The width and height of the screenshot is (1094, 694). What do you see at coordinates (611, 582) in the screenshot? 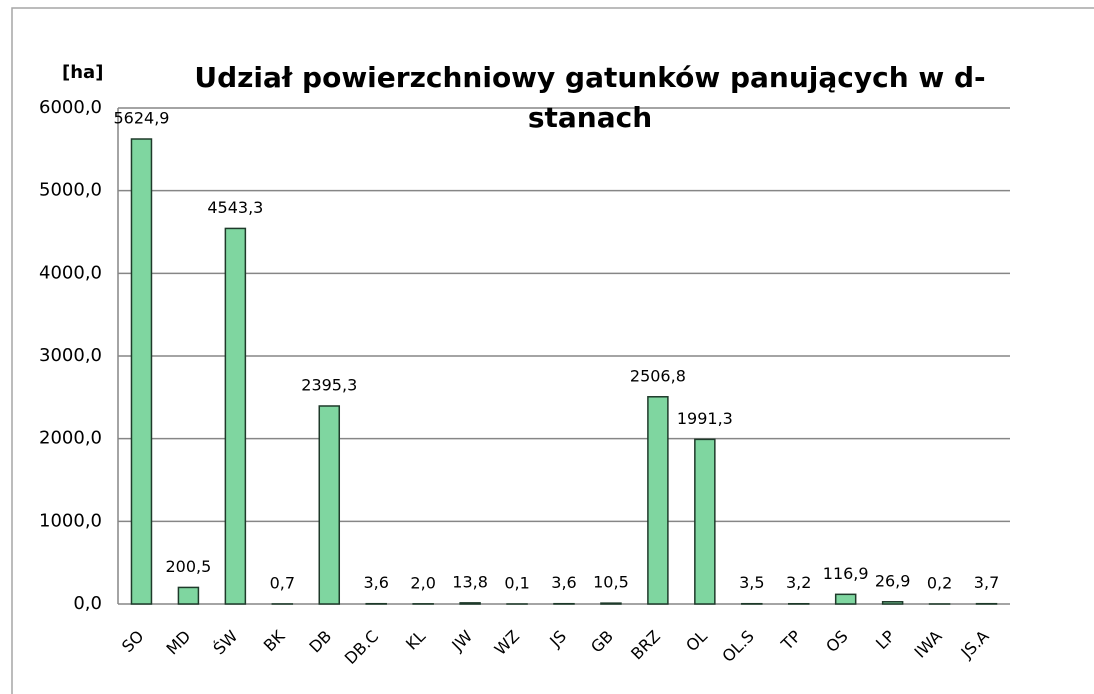
I see `data-label: 10,5` at bounding box center [611, 582].